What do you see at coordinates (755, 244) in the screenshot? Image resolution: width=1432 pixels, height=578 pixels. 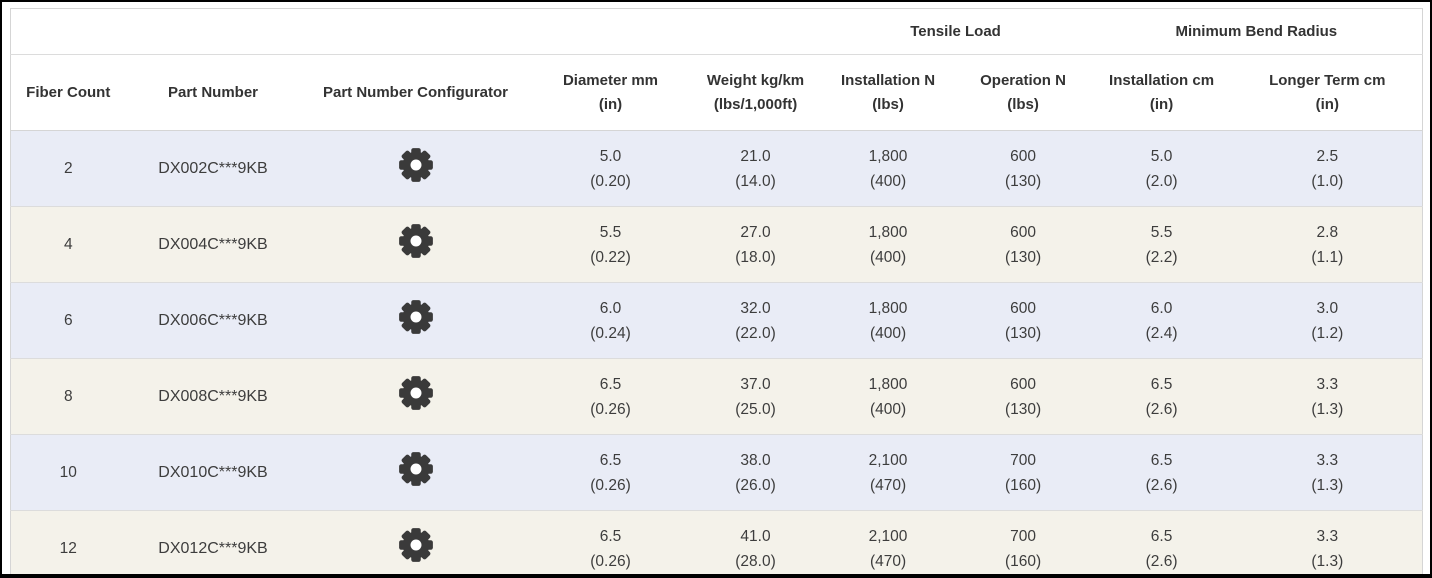 I see `weight-cell: 27.0 (18.0)` at bounding box center [755, 244].